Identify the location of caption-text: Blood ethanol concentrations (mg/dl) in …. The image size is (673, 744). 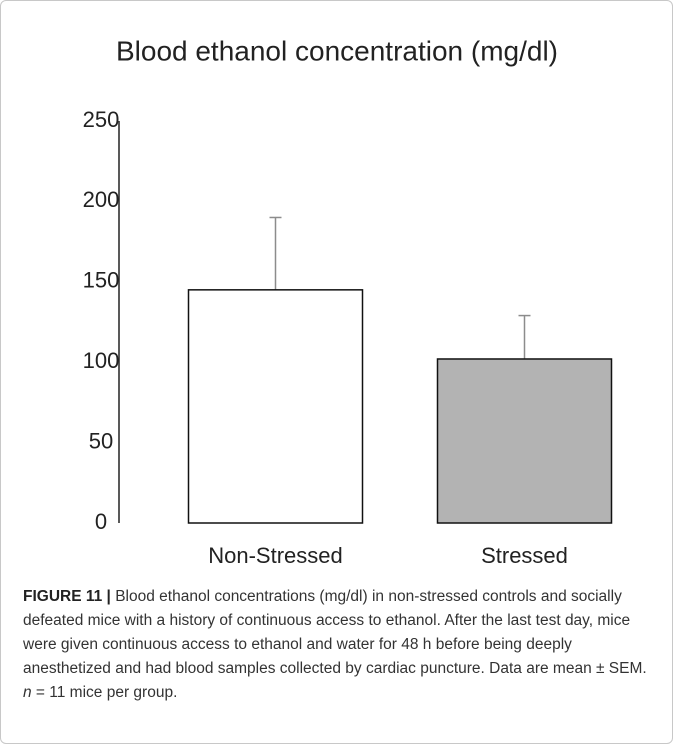
(335, 632).